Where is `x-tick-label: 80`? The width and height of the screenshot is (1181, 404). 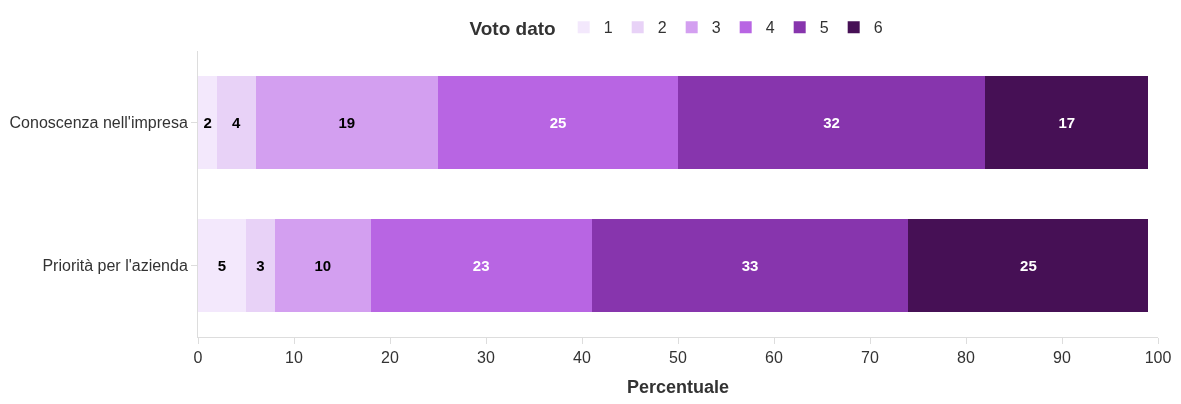
x-tick-label: 80 is located at coordinates (966, 358).